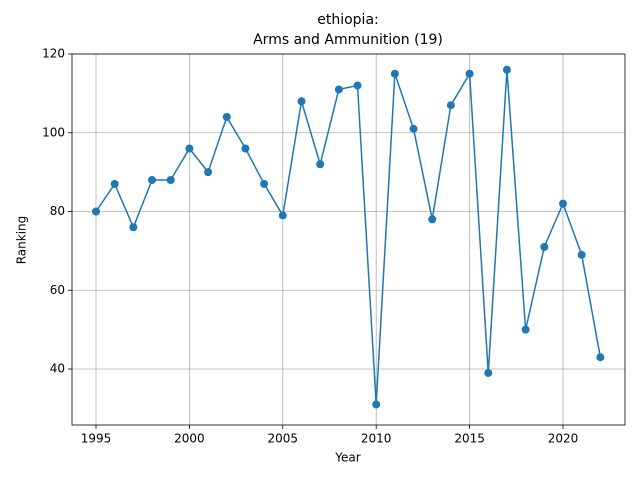 The height and width of the screenshot is (480, 640). What do you see at coordinates (53, 54) in the screenshot?
I see `y-tick-label: 120` at bounding box center [53, 54].